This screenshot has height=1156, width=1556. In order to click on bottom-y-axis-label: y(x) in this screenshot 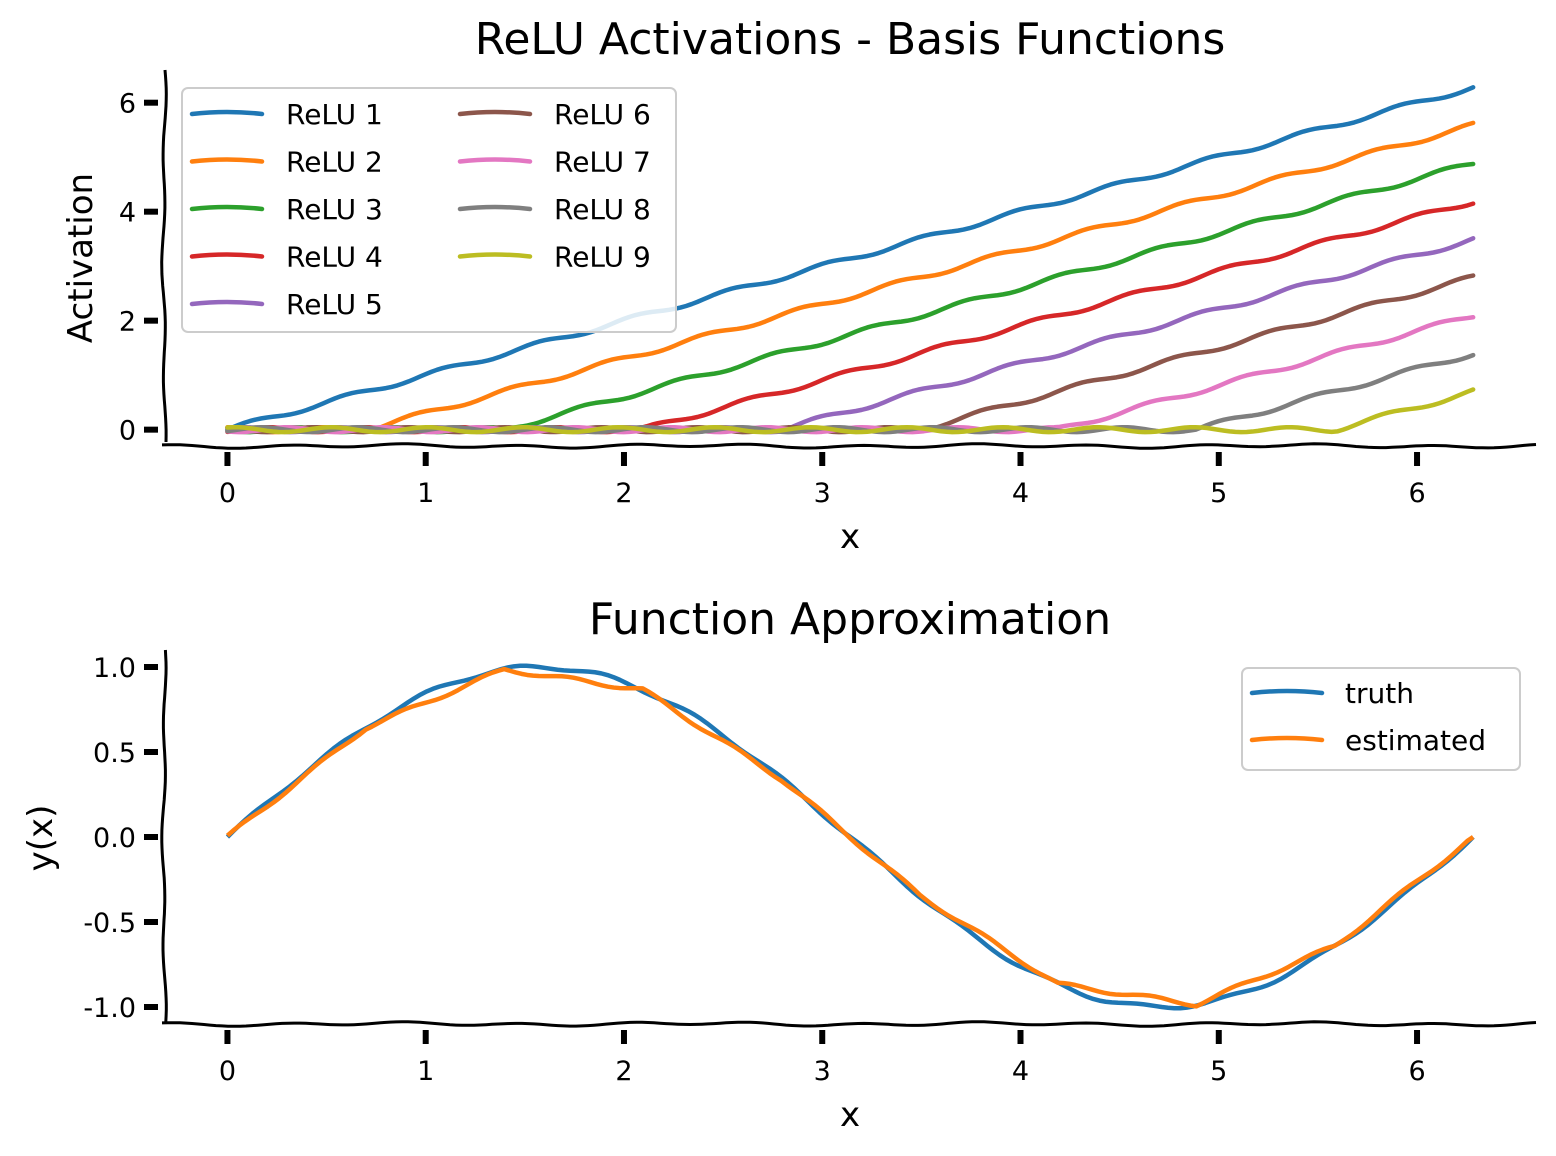, I will do `click(41, 838)`.